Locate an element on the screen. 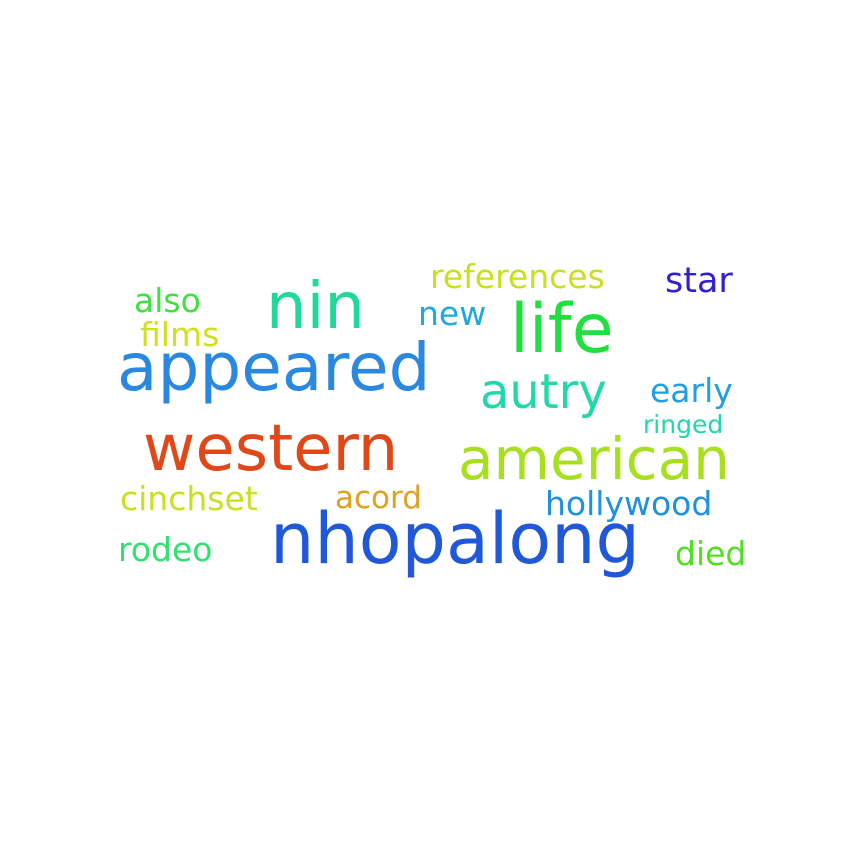  word-star: star is located at coordinates (699, 281).